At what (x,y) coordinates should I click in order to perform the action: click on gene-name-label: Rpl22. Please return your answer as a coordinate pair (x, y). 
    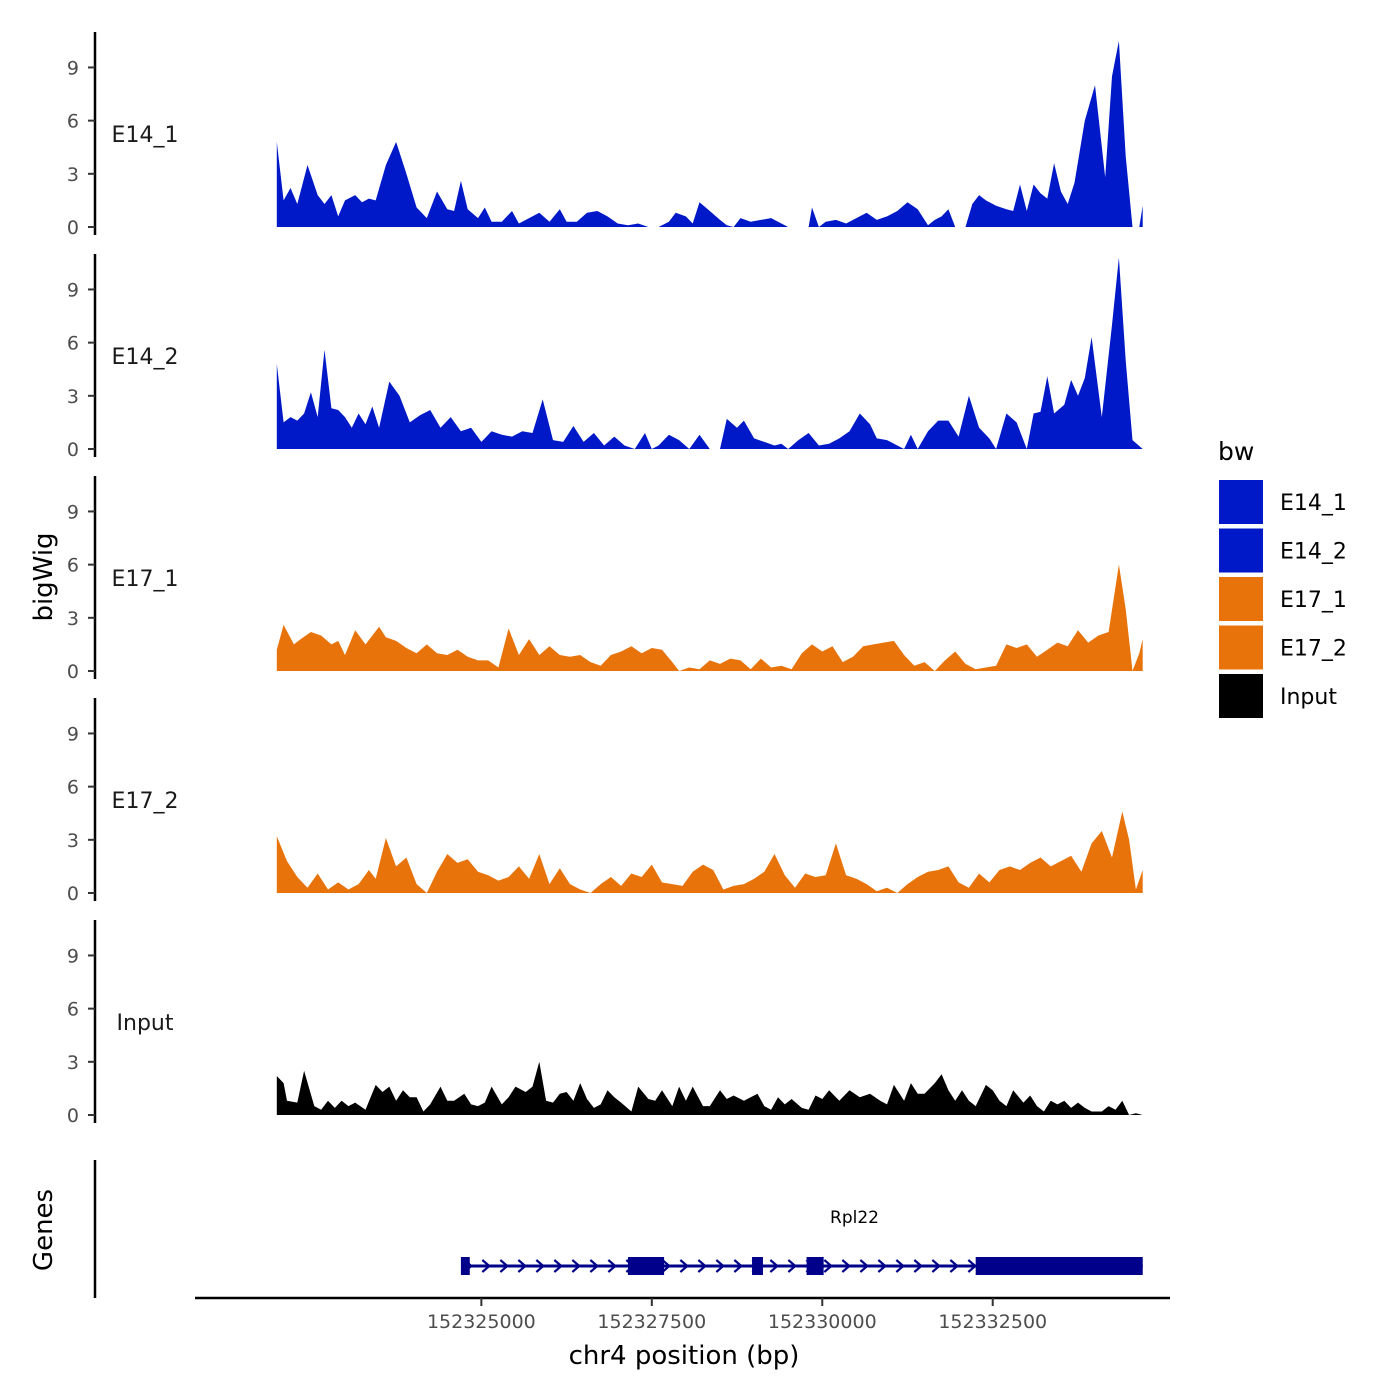
    Looking at the image, I should click on (854, 1218).